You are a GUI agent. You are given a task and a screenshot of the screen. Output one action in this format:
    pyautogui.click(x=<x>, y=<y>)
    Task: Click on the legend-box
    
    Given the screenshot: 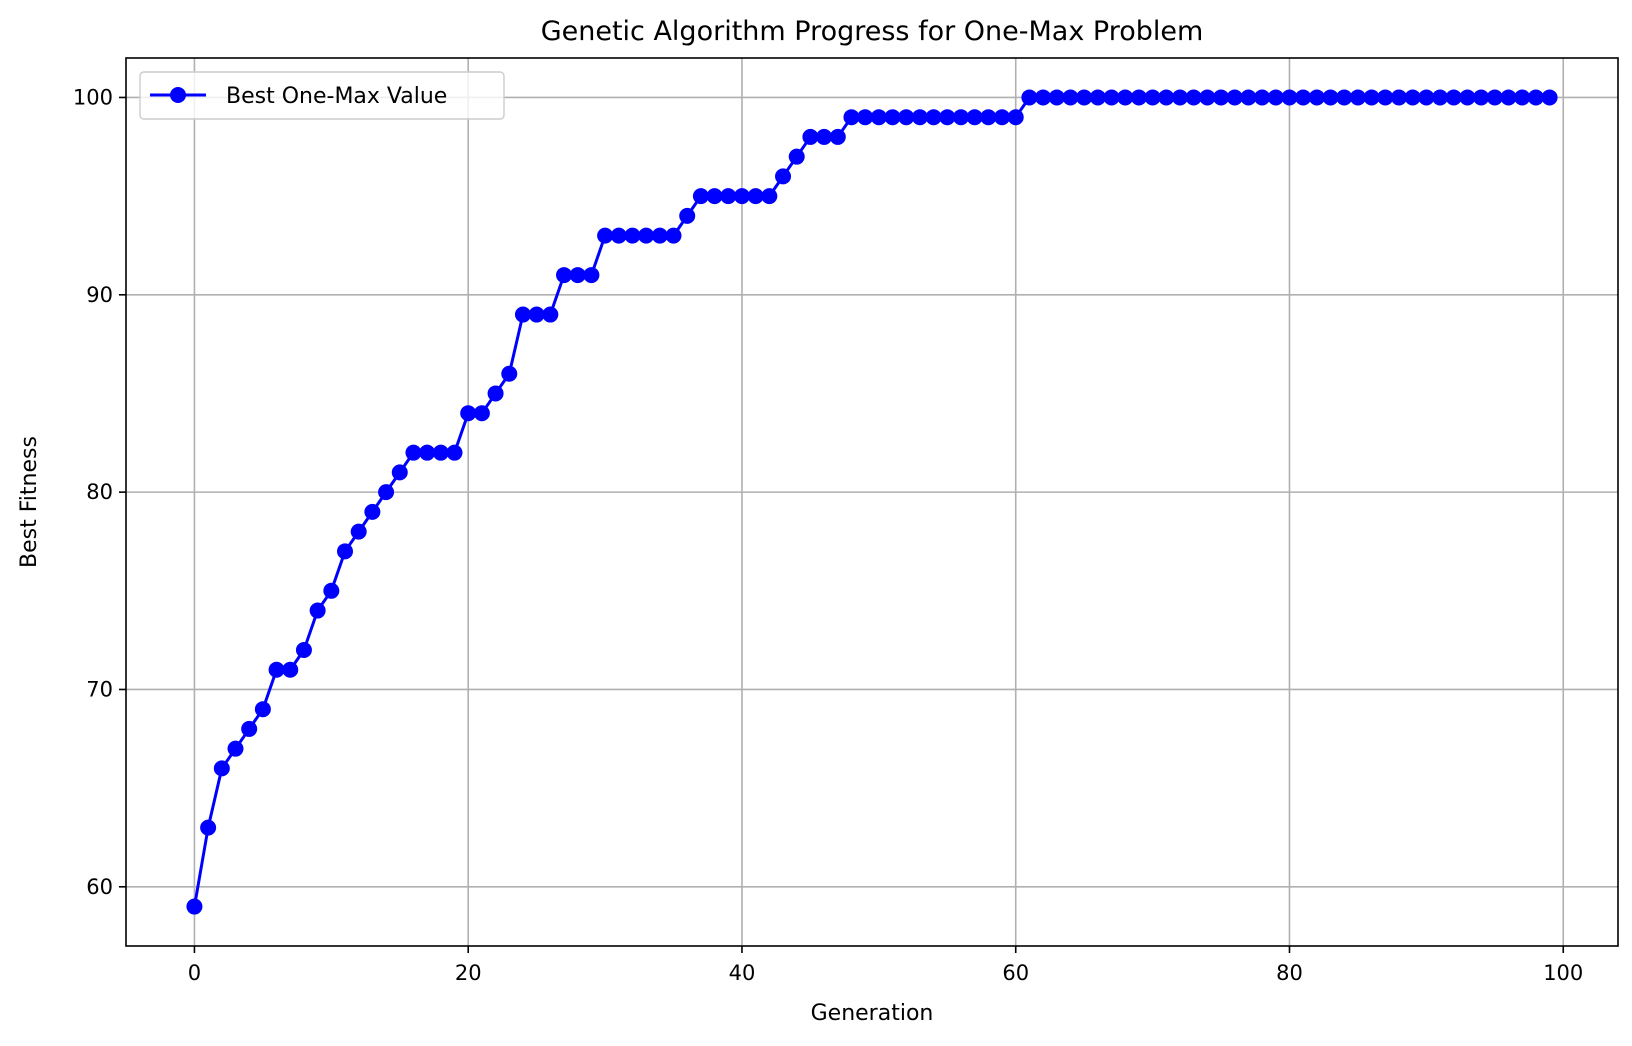 What is the action you would take?
    pyautogui.click(x=322, y=95)
    